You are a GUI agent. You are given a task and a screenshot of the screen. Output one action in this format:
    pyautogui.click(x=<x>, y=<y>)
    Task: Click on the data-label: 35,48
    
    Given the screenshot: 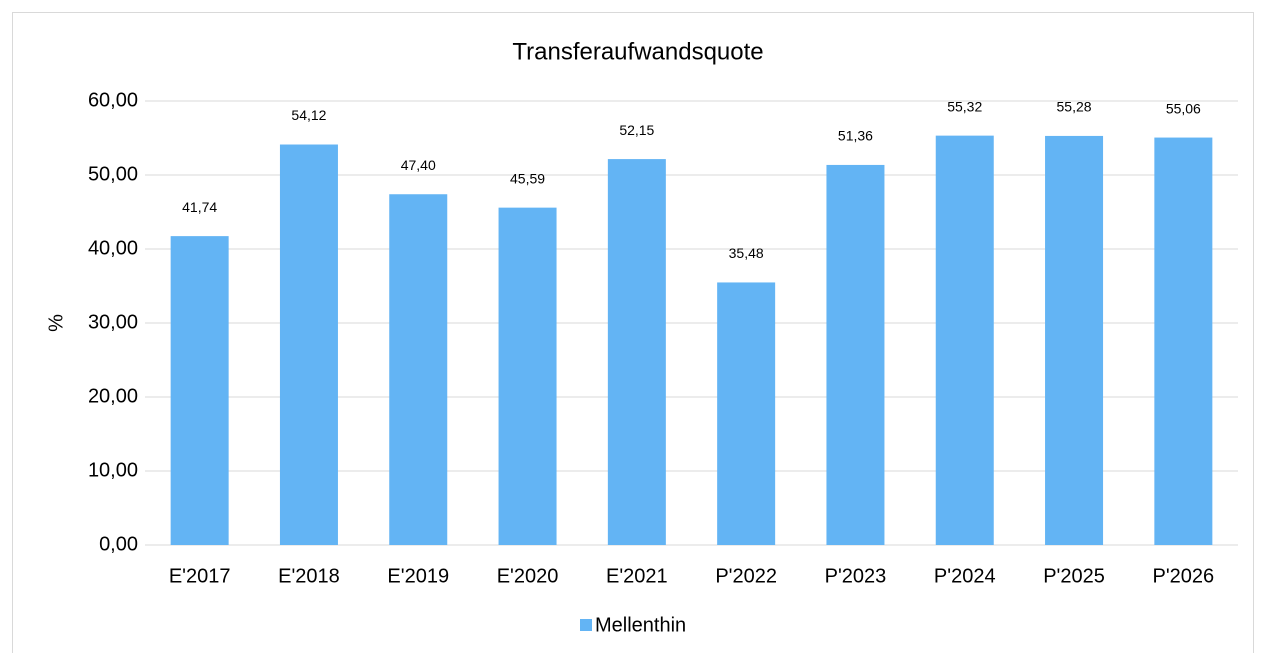 What is the action you would take?
    pyautogui.click(x=746, y=253)
    